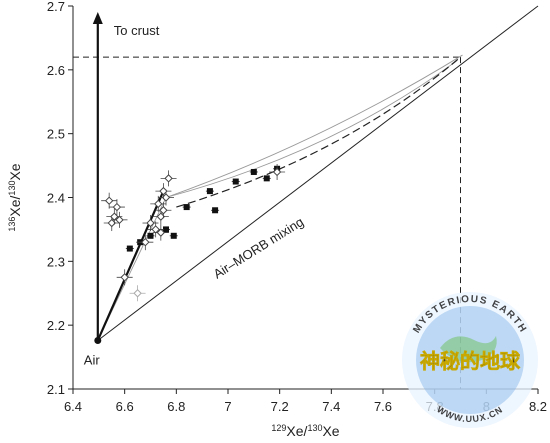  I want to click on x-tick-label: 6.4, so click(73, 406).